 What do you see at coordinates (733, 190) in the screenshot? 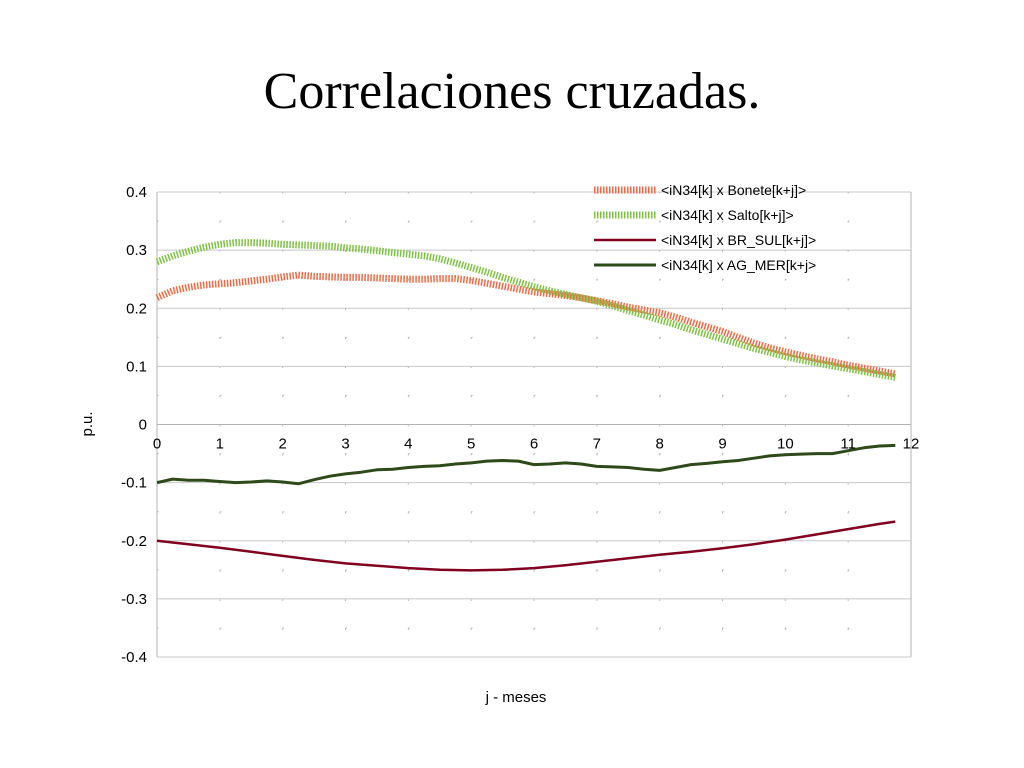
I see `legend-label: <iN34[k] x Bonete[k+j]>` at bounding box center [733, 190].